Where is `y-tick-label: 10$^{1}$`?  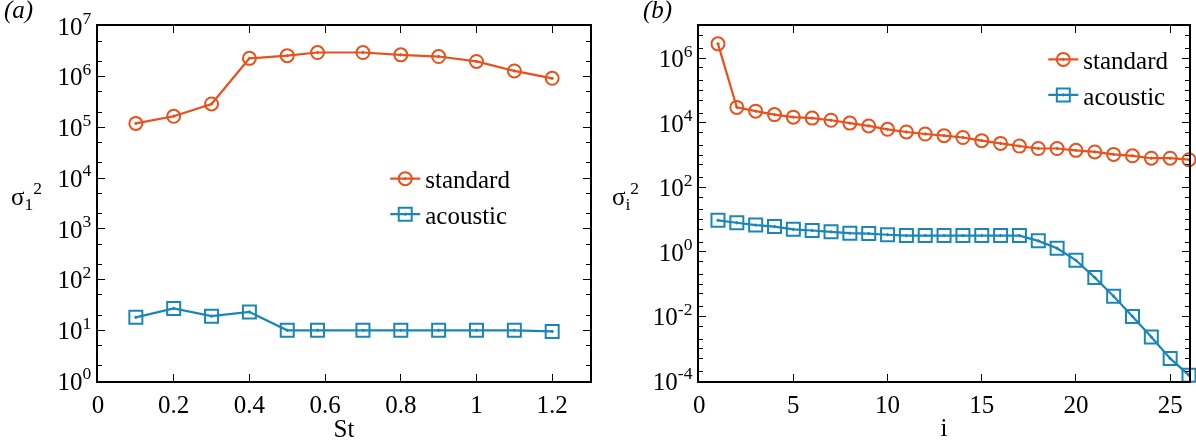 y-tick-label: 10$^{1}$ is located at coordinates (74, 328).